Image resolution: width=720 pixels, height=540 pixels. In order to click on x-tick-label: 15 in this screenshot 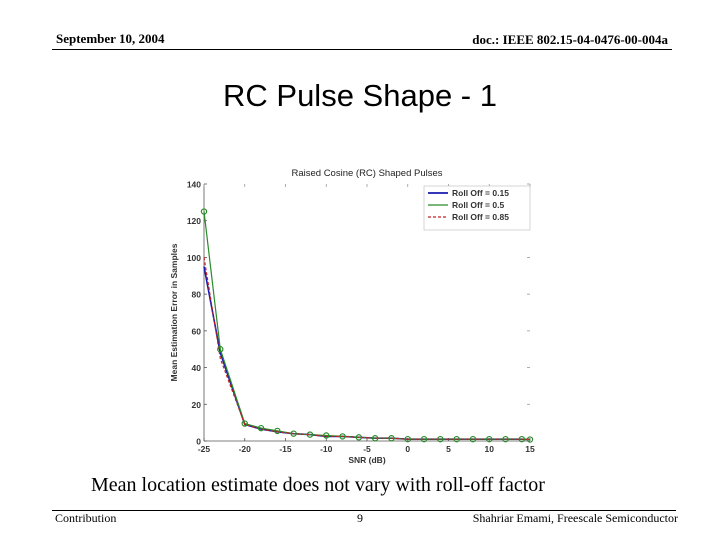, I will do `click(530, 449)`.